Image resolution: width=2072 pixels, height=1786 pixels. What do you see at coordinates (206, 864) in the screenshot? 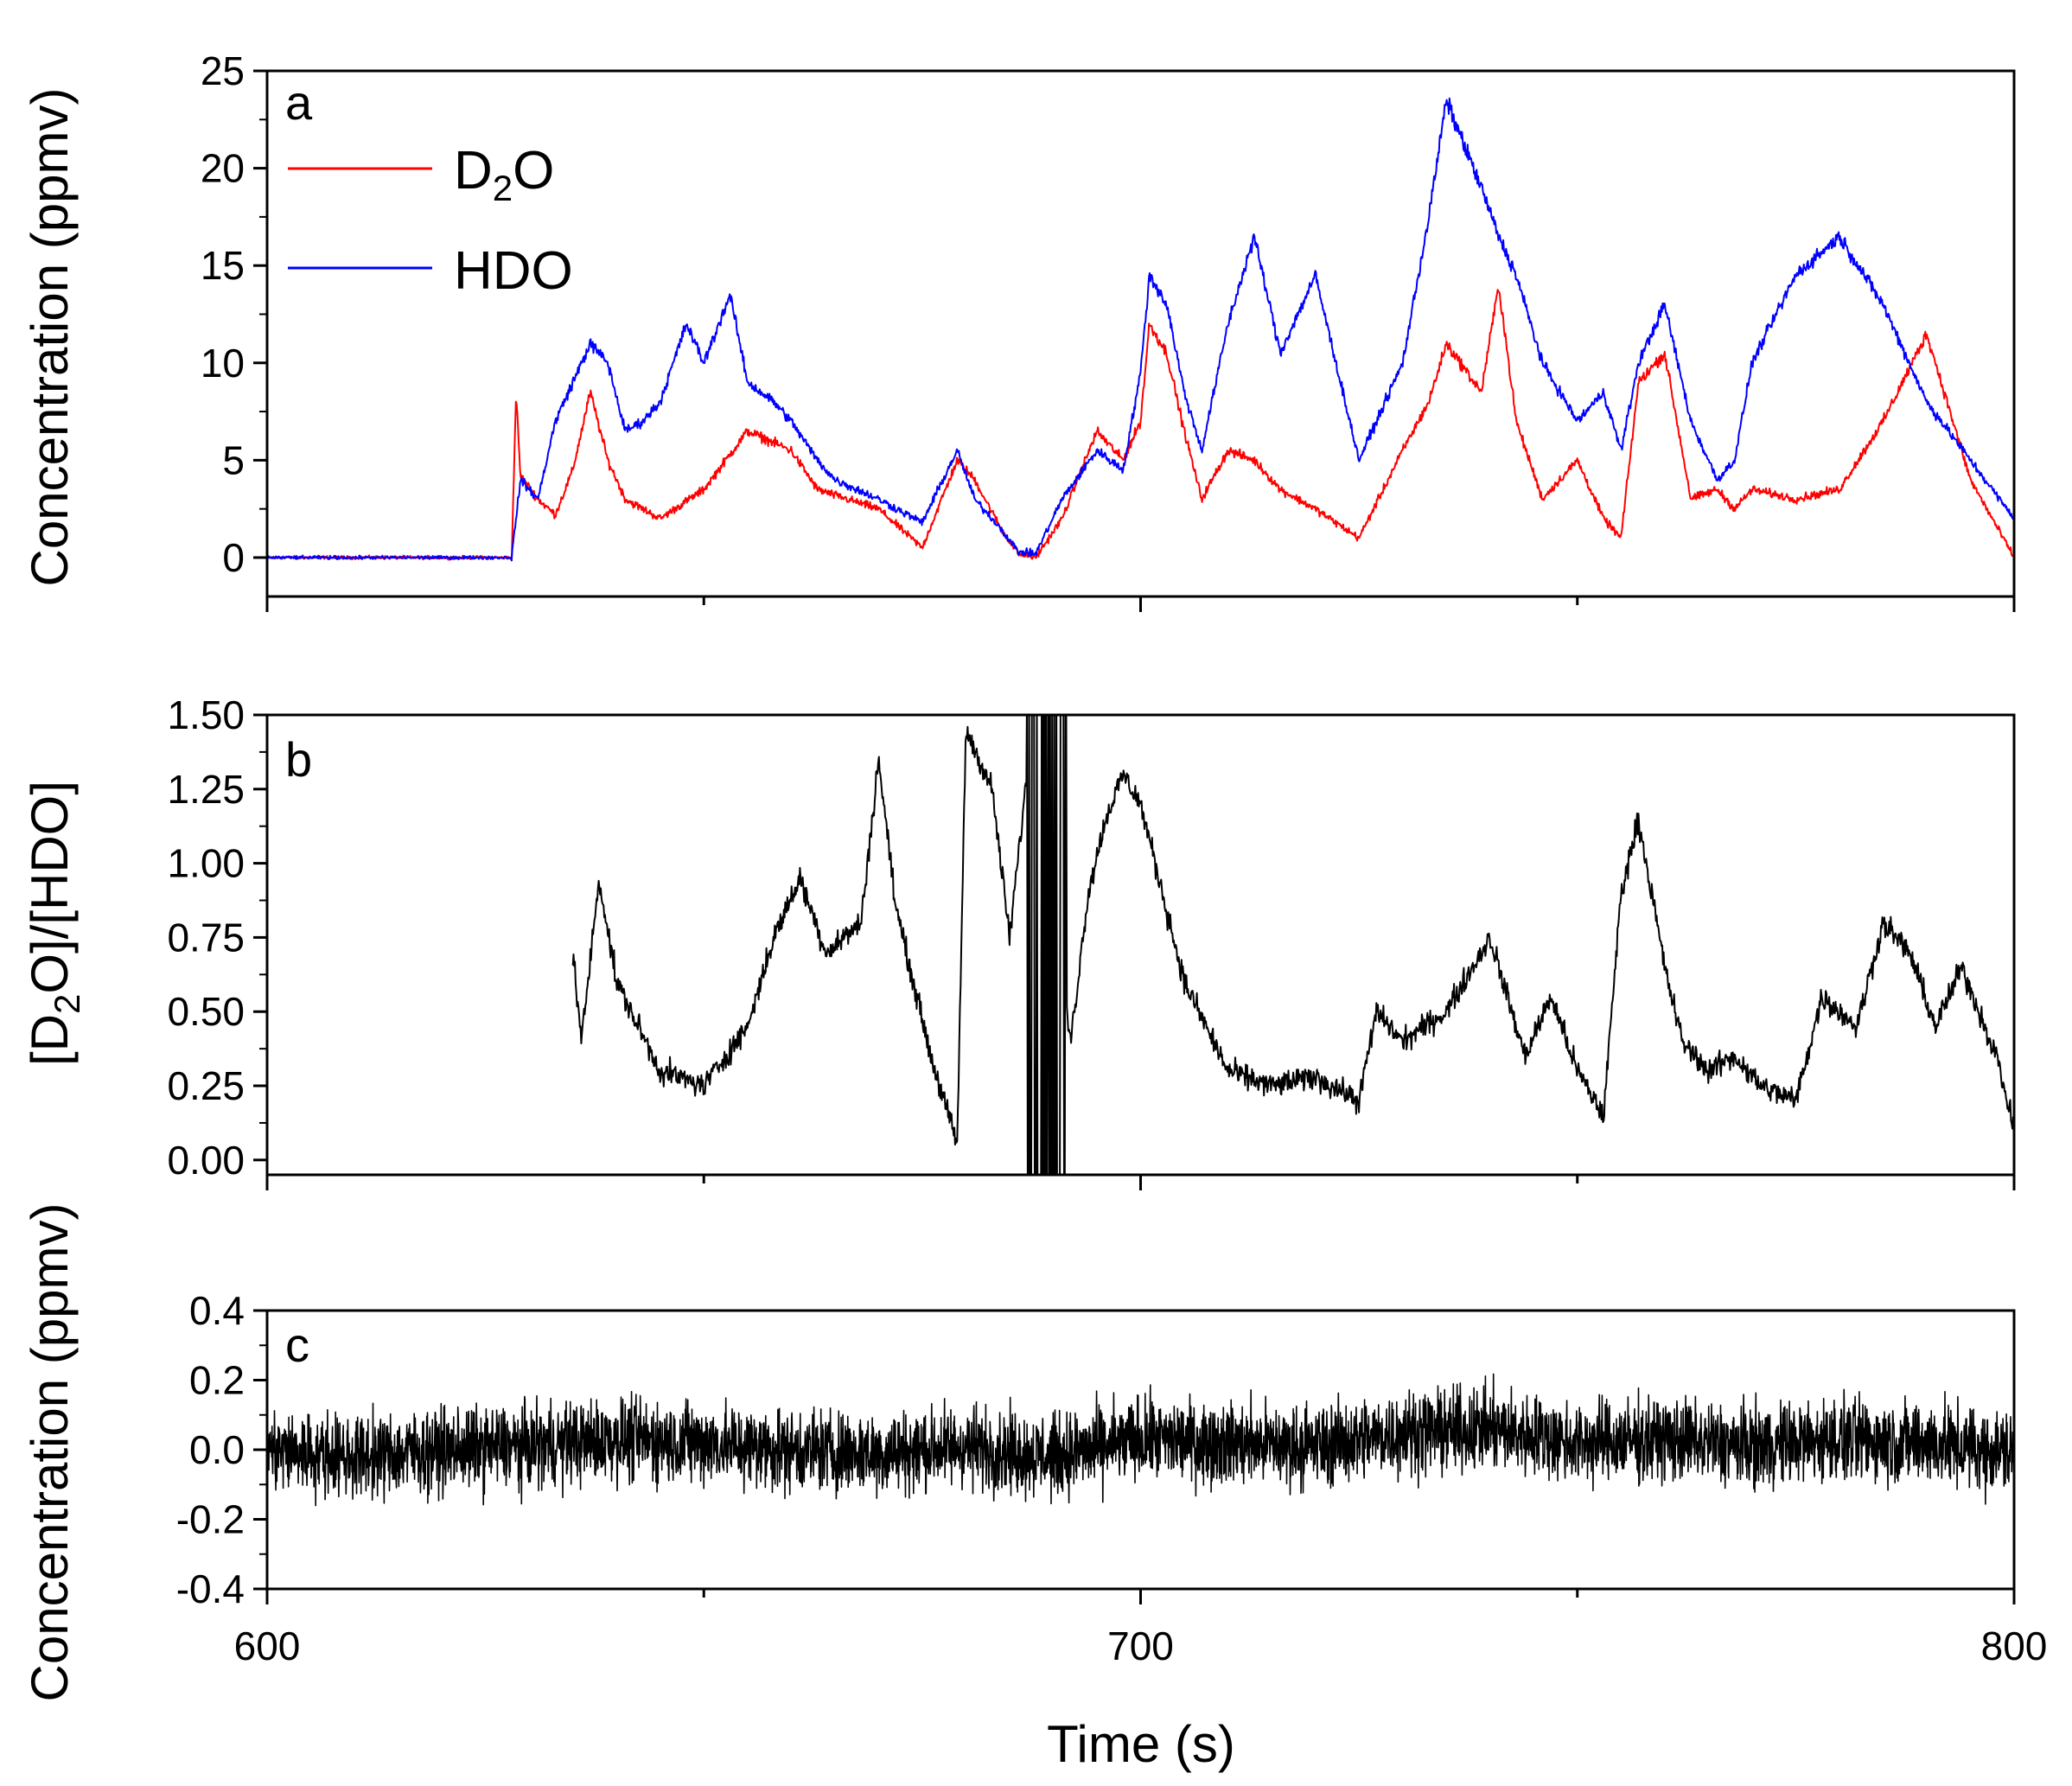
I see `y-tick-label: 1.00` at bounding box center [206, 864].